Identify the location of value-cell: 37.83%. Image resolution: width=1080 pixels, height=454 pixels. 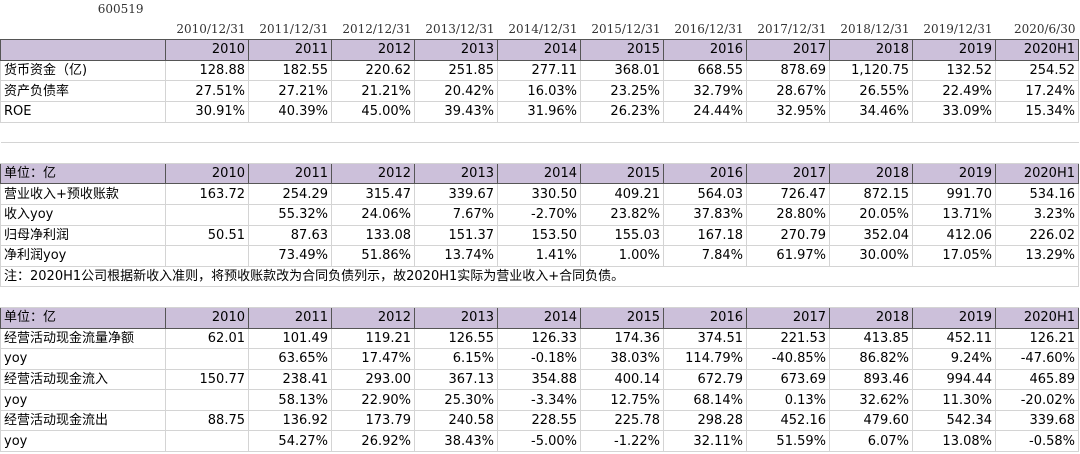
(705, 214).